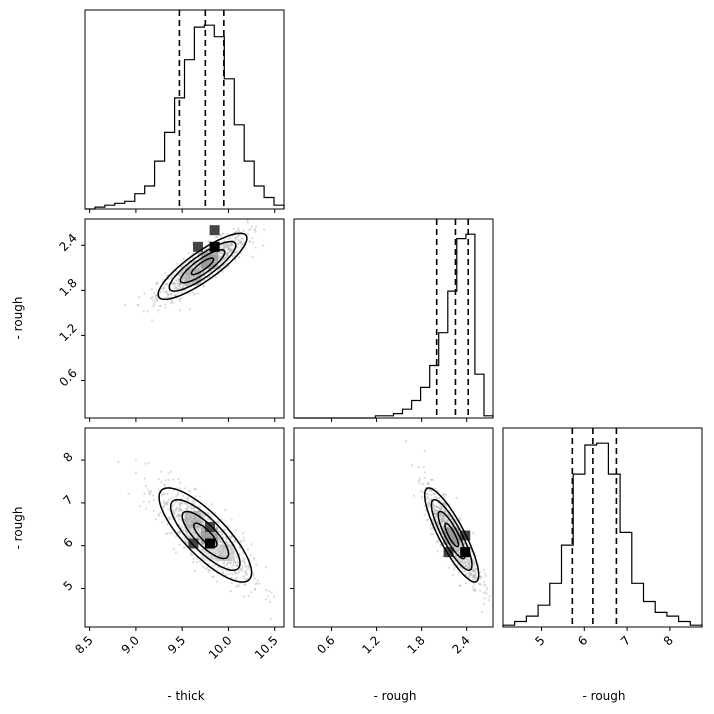 This screenshot has width=714, height=714. I want to click on density-peak-cell, so click(210, 527).